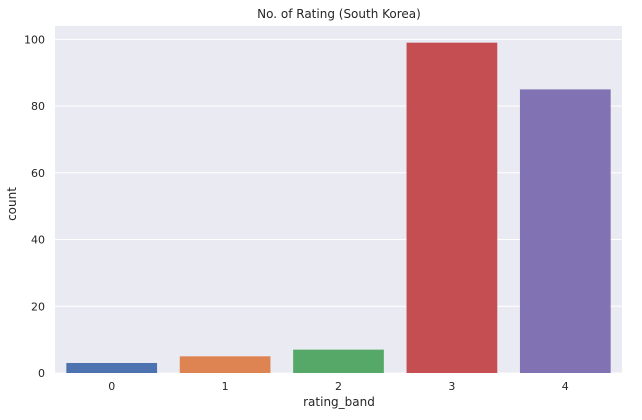  Describe the element at coordinates (38, 106) in the screenshot. I see `y-tick-label: 80` at that location.